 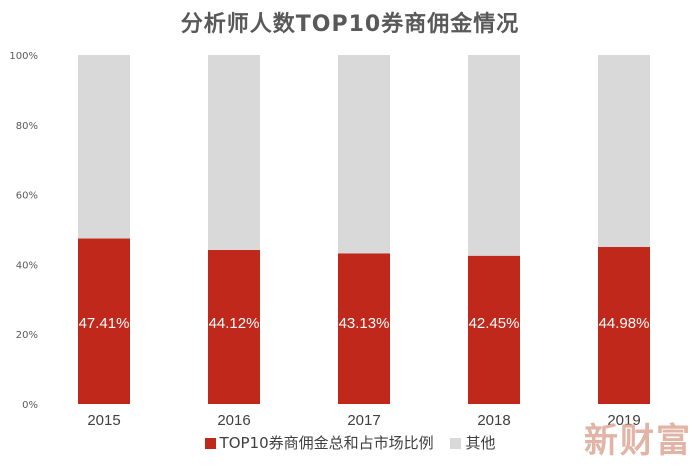 I want to click on y-tick-label: 20%, so click(x=27, y=335).